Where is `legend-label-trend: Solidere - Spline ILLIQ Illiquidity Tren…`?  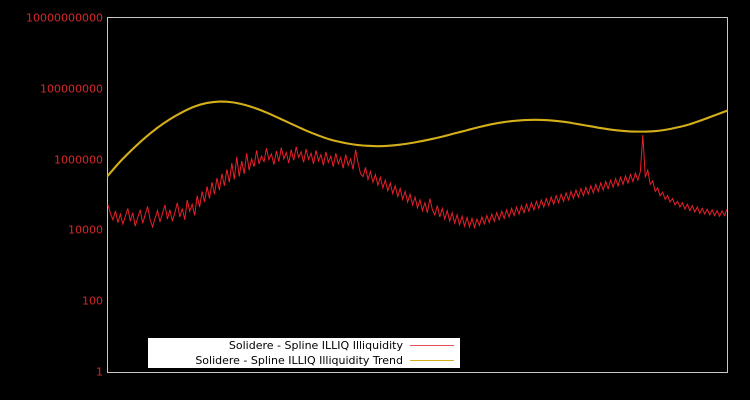 legend-label-trend: Solidere - Spline ILLIQ Illiquidity Tren… is located at coordinates (299, 360).